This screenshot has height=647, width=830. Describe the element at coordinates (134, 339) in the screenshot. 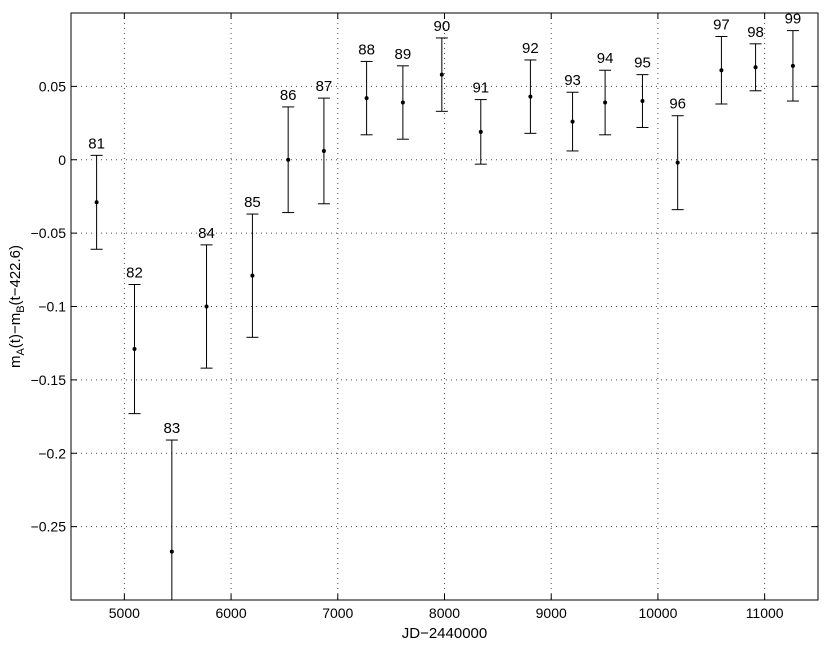

I see `data-point-82: 82` at that location.